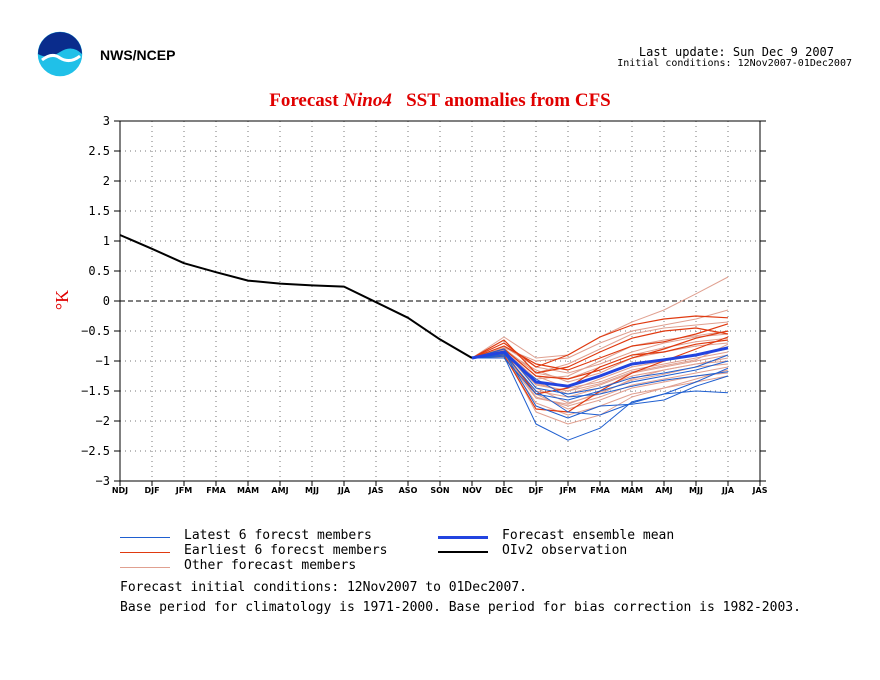 Image resolution: width=880 pixels, height=680 pixels. I want to click on legend-label-other: Other forecast members, so click(270, 565).